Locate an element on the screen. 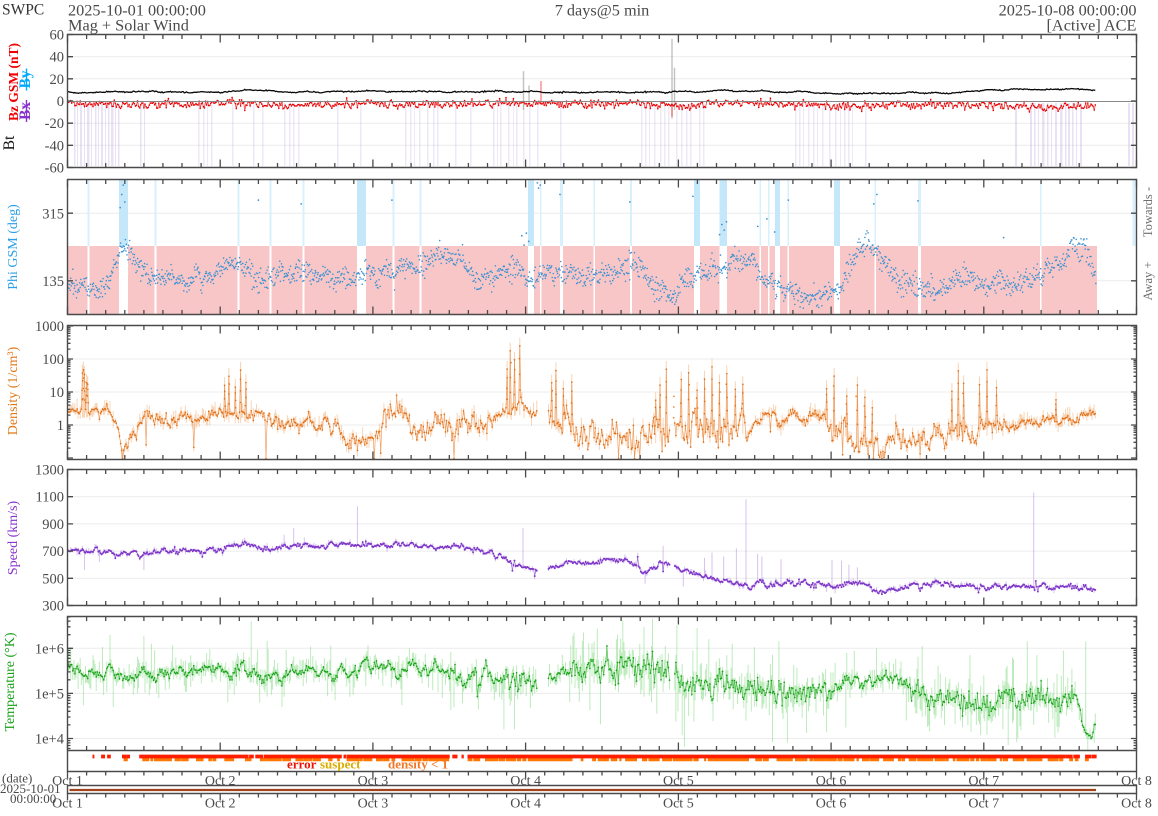 Image resolution: width=1158 pixels, height=816 pixels. svg-text: 40 is located at coordinates (57, 58).